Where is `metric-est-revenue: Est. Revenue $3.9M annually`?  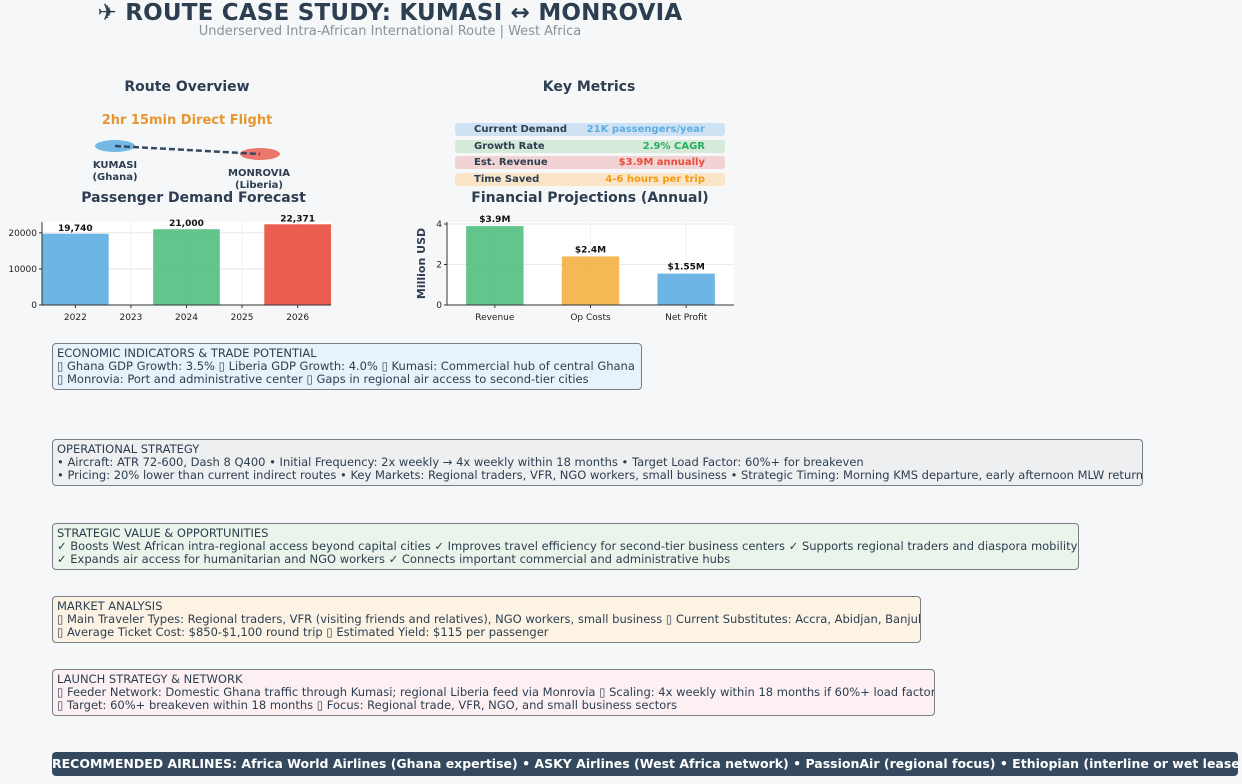
metric-est-revenue: Est. Revenue $3.9M annually is located at coordinates (590, 162).